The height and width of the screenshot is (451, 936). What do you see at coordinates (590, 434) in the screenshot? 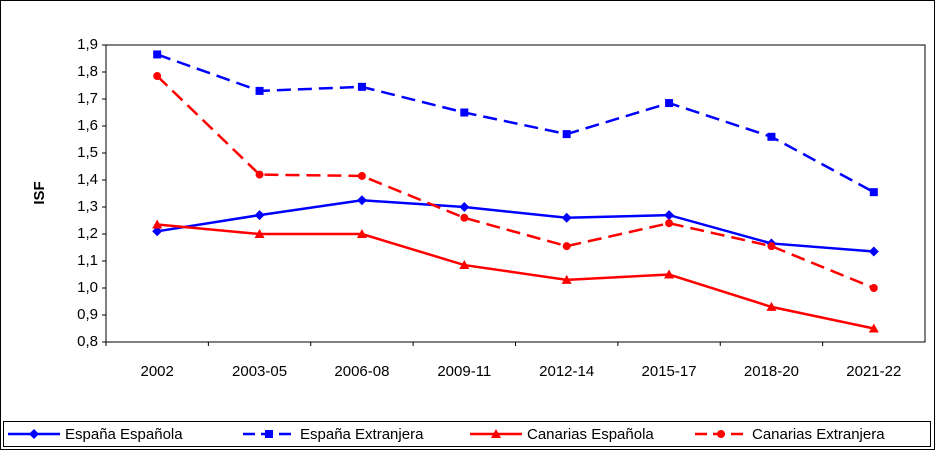
I see `legend-label: Canarias Española` at bounding box center [590, 434].